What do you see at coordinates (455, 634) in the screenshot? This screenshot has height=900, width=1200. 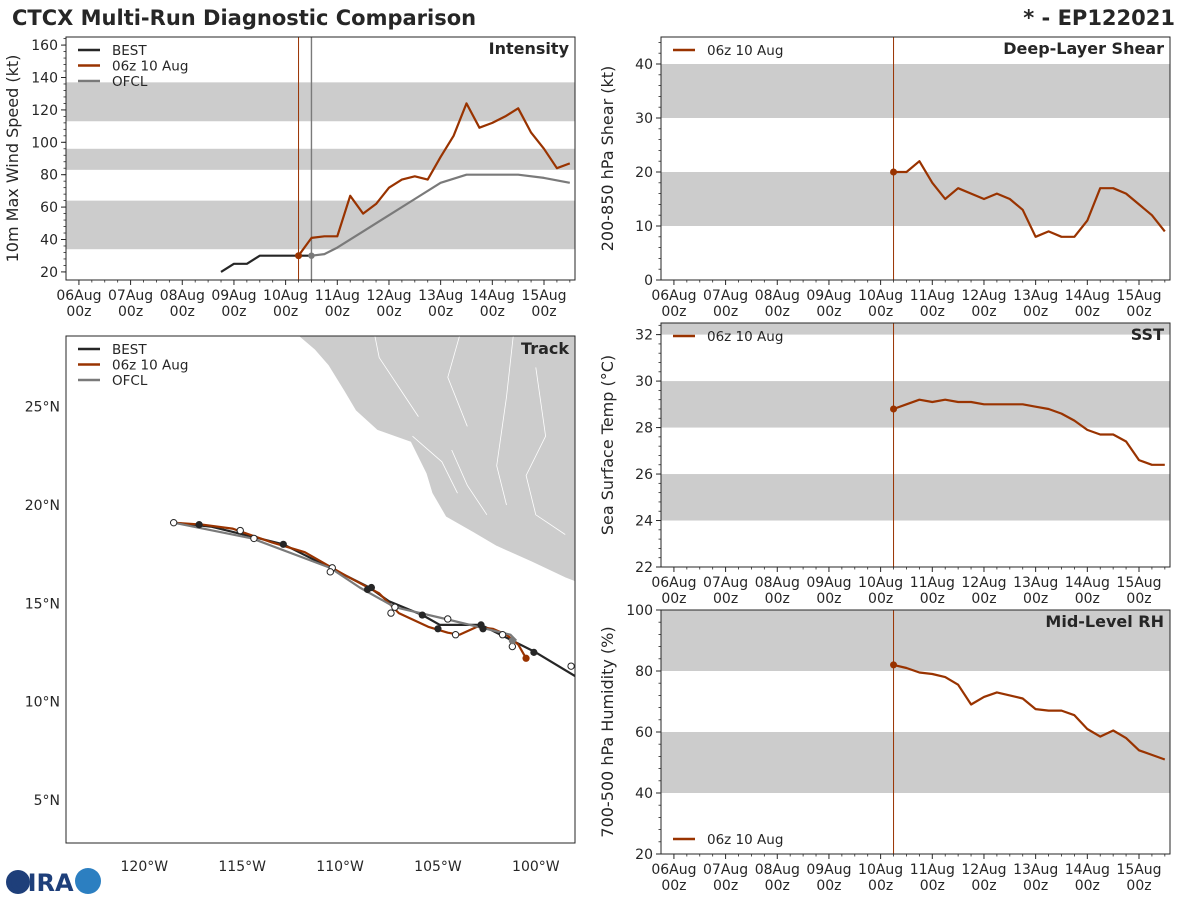 I see `track-run-open-dot` at bounding box center [455, 634].